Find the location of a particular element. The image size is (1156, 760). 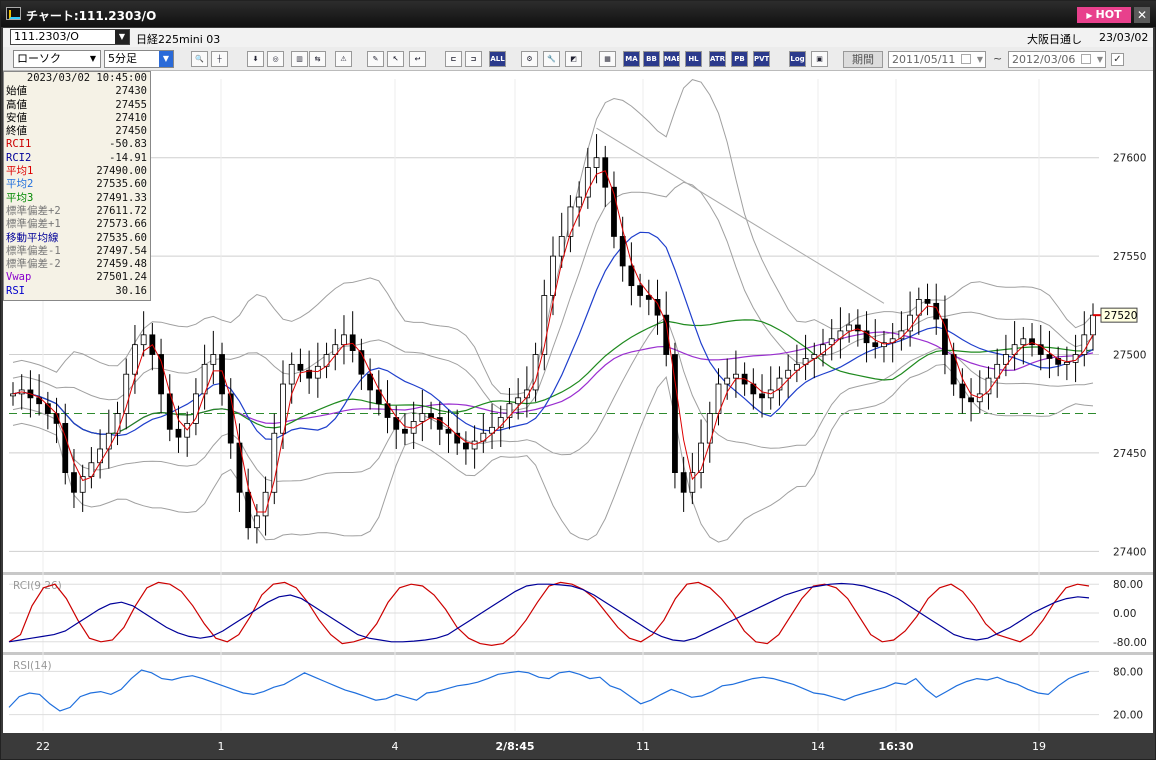

period-button: 期間 is located at coordinates (863, 59).